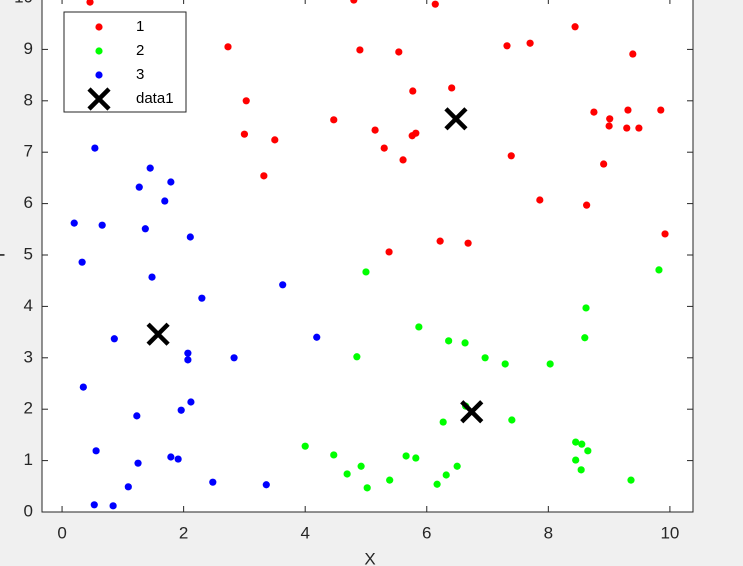 This screenshot has width=743, height=566. I want to click on y-tick-label: 8, so click(28, 99).